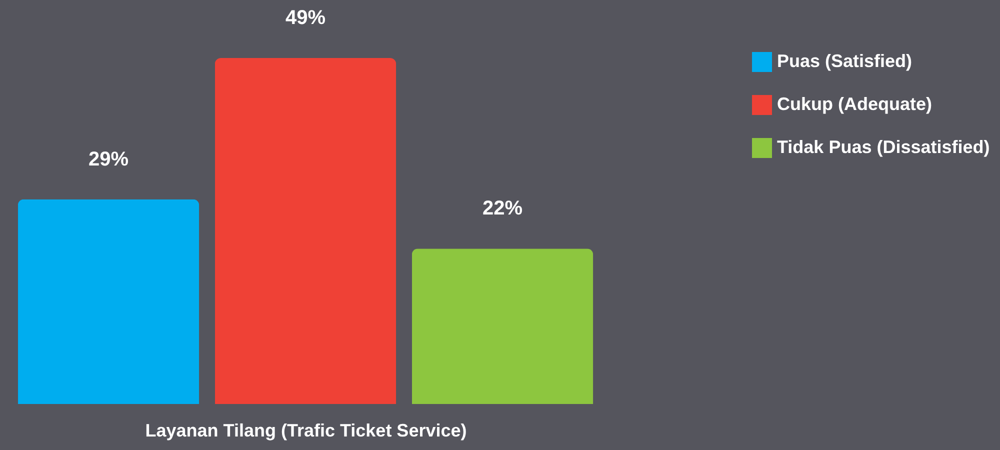  What do you see at coordinates (502, 209) in the screenshot?
I see `data-label: 22%` at bounding box center [502, 209].